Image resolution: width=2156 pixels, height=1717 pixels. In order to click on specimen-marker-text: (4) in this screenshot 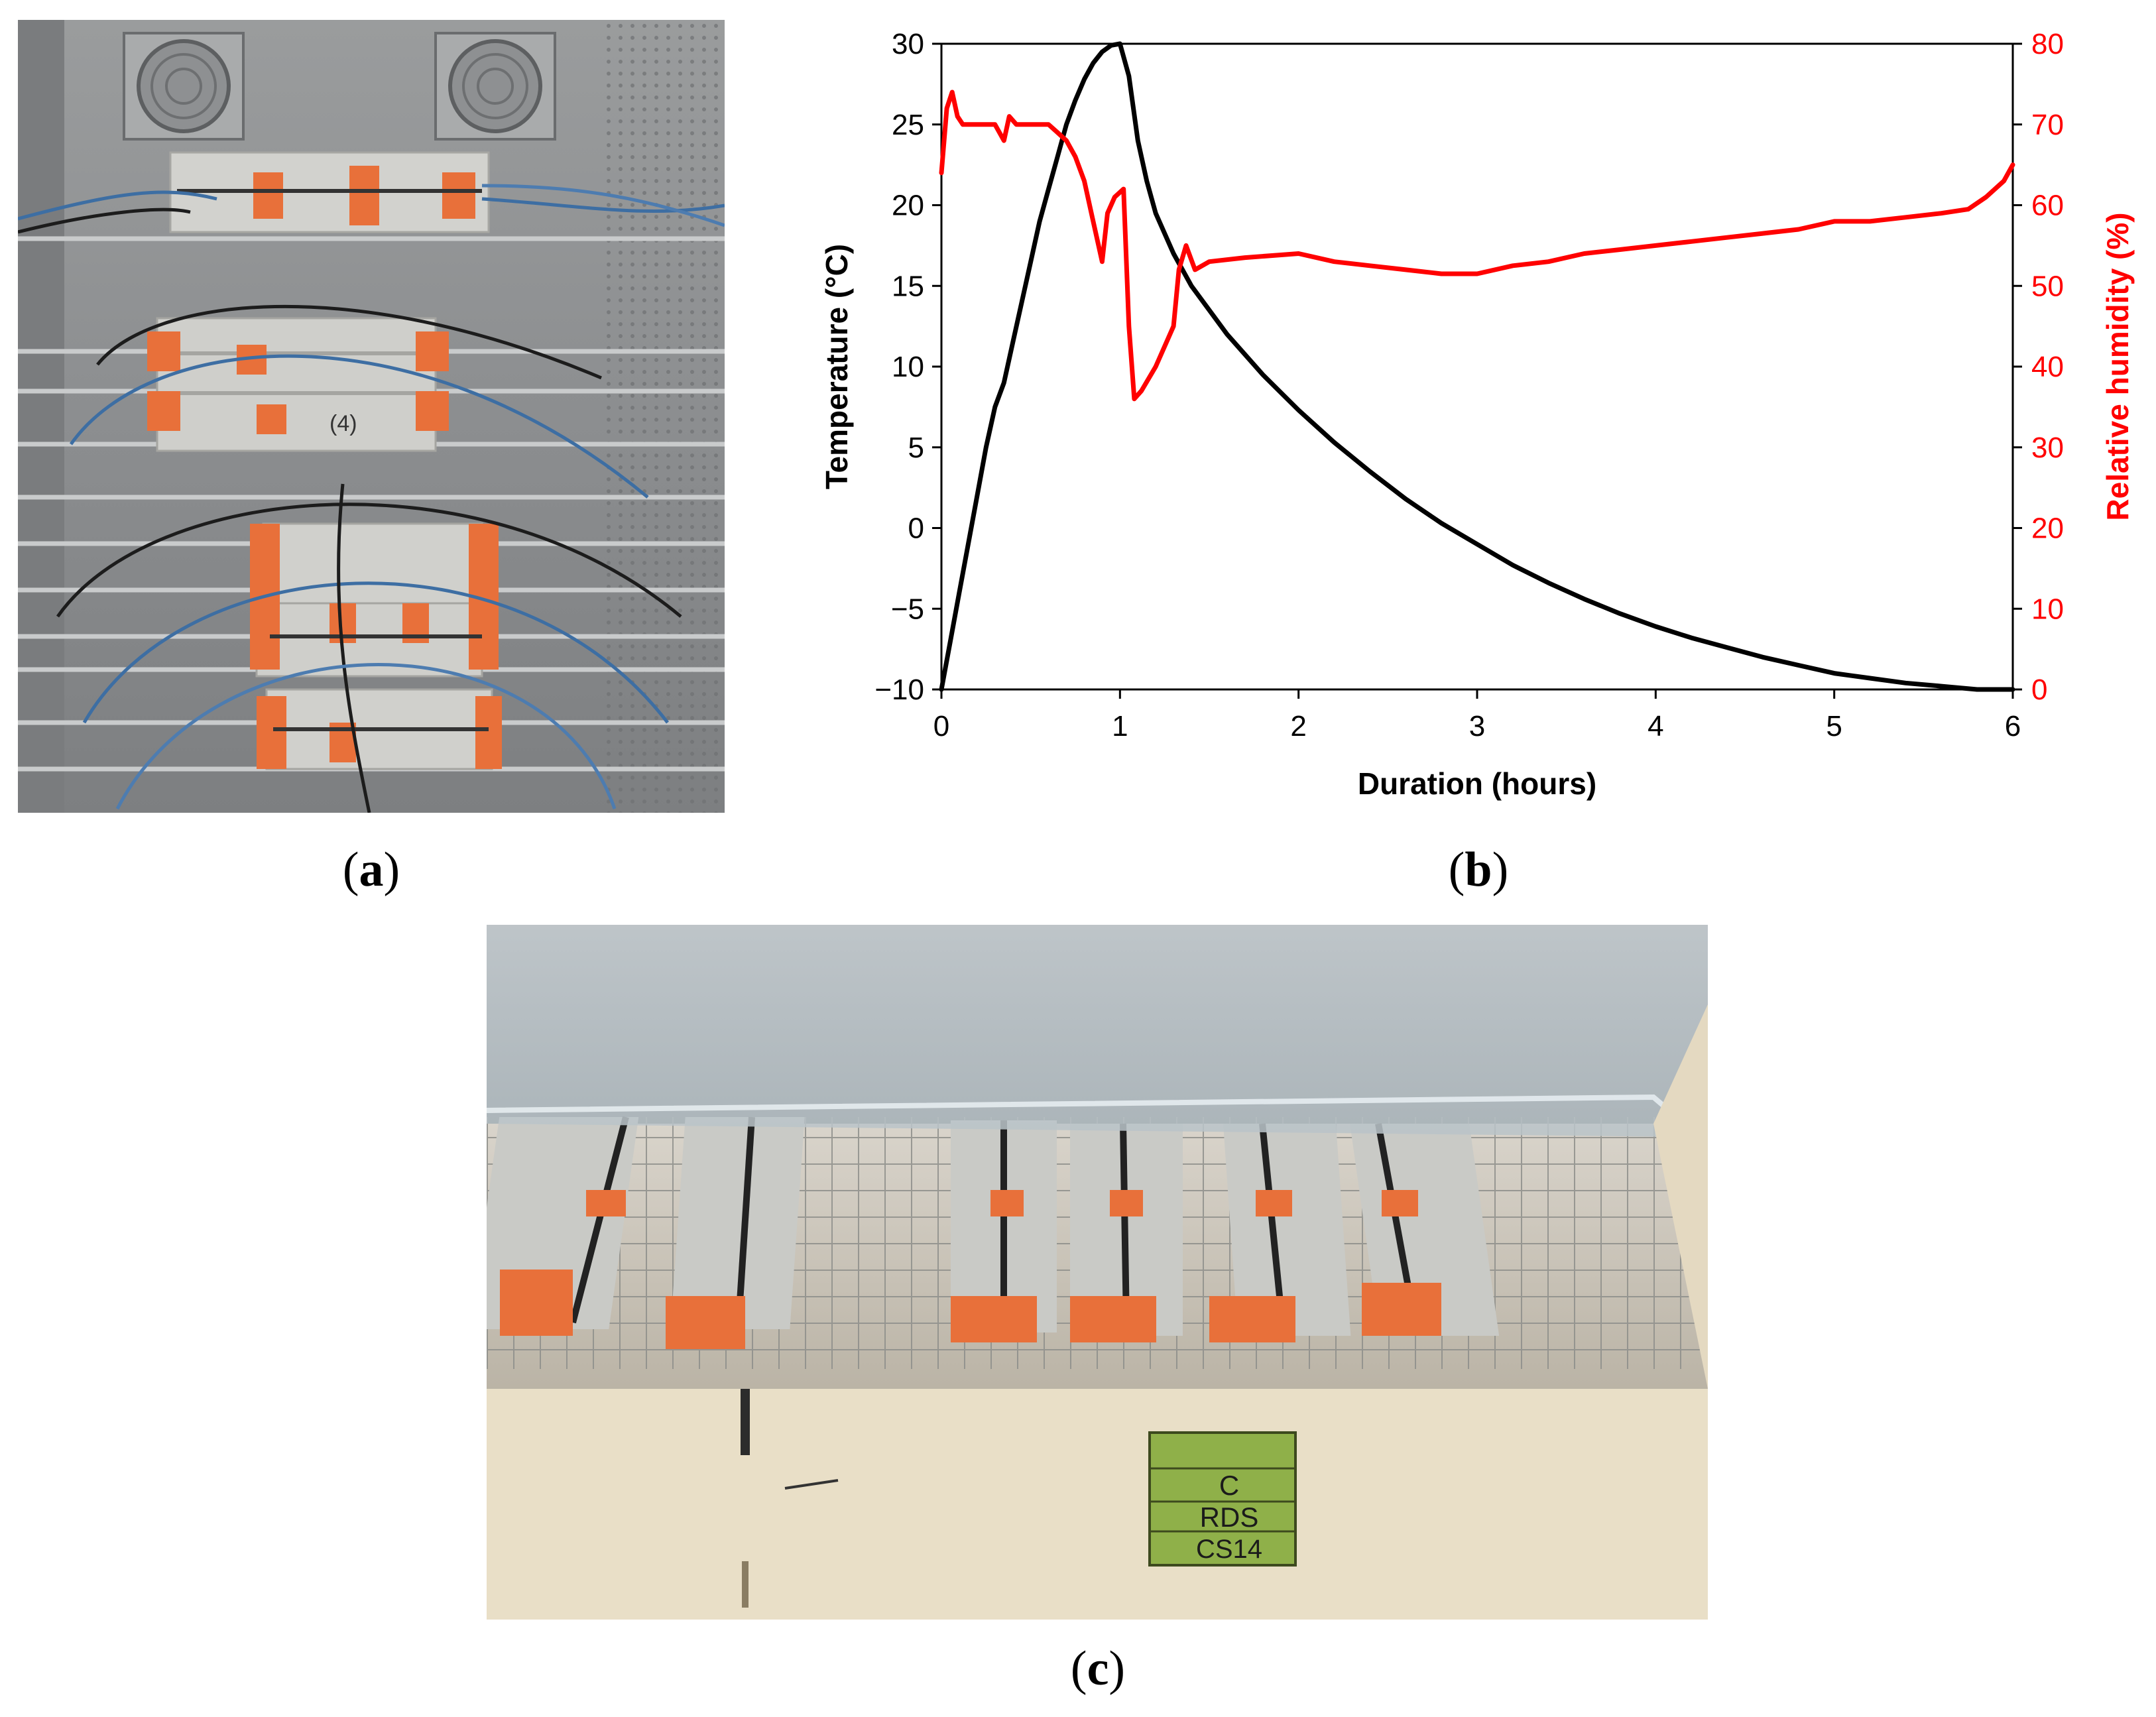, I will do `click(343, 423)`.